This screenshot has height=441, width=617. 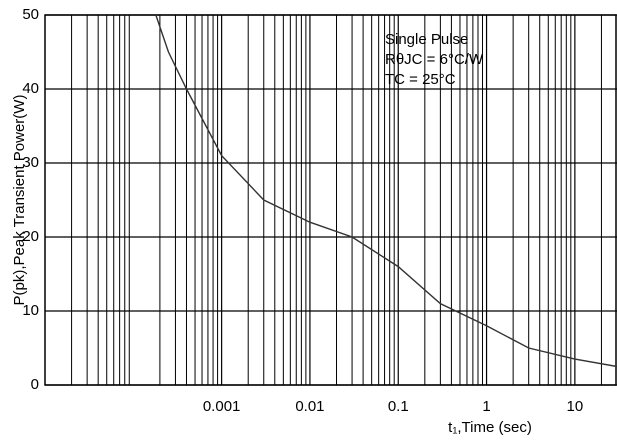 What do you see at coordinates (486, 406) in the screenshot?
I see `x-tick-label: 1` at bounding box center [486, 406].